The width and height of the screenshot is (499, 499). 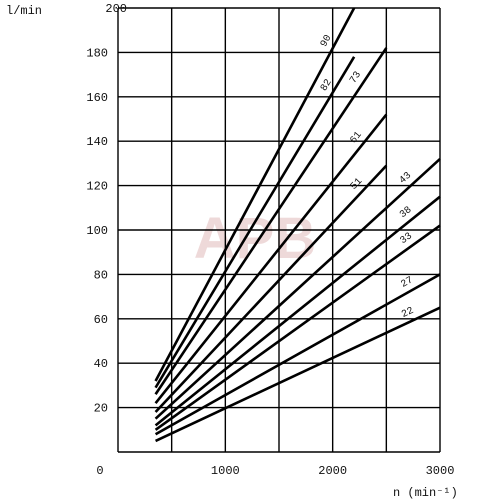 I want to click on watermark: APB, so click(x=255, y=238).